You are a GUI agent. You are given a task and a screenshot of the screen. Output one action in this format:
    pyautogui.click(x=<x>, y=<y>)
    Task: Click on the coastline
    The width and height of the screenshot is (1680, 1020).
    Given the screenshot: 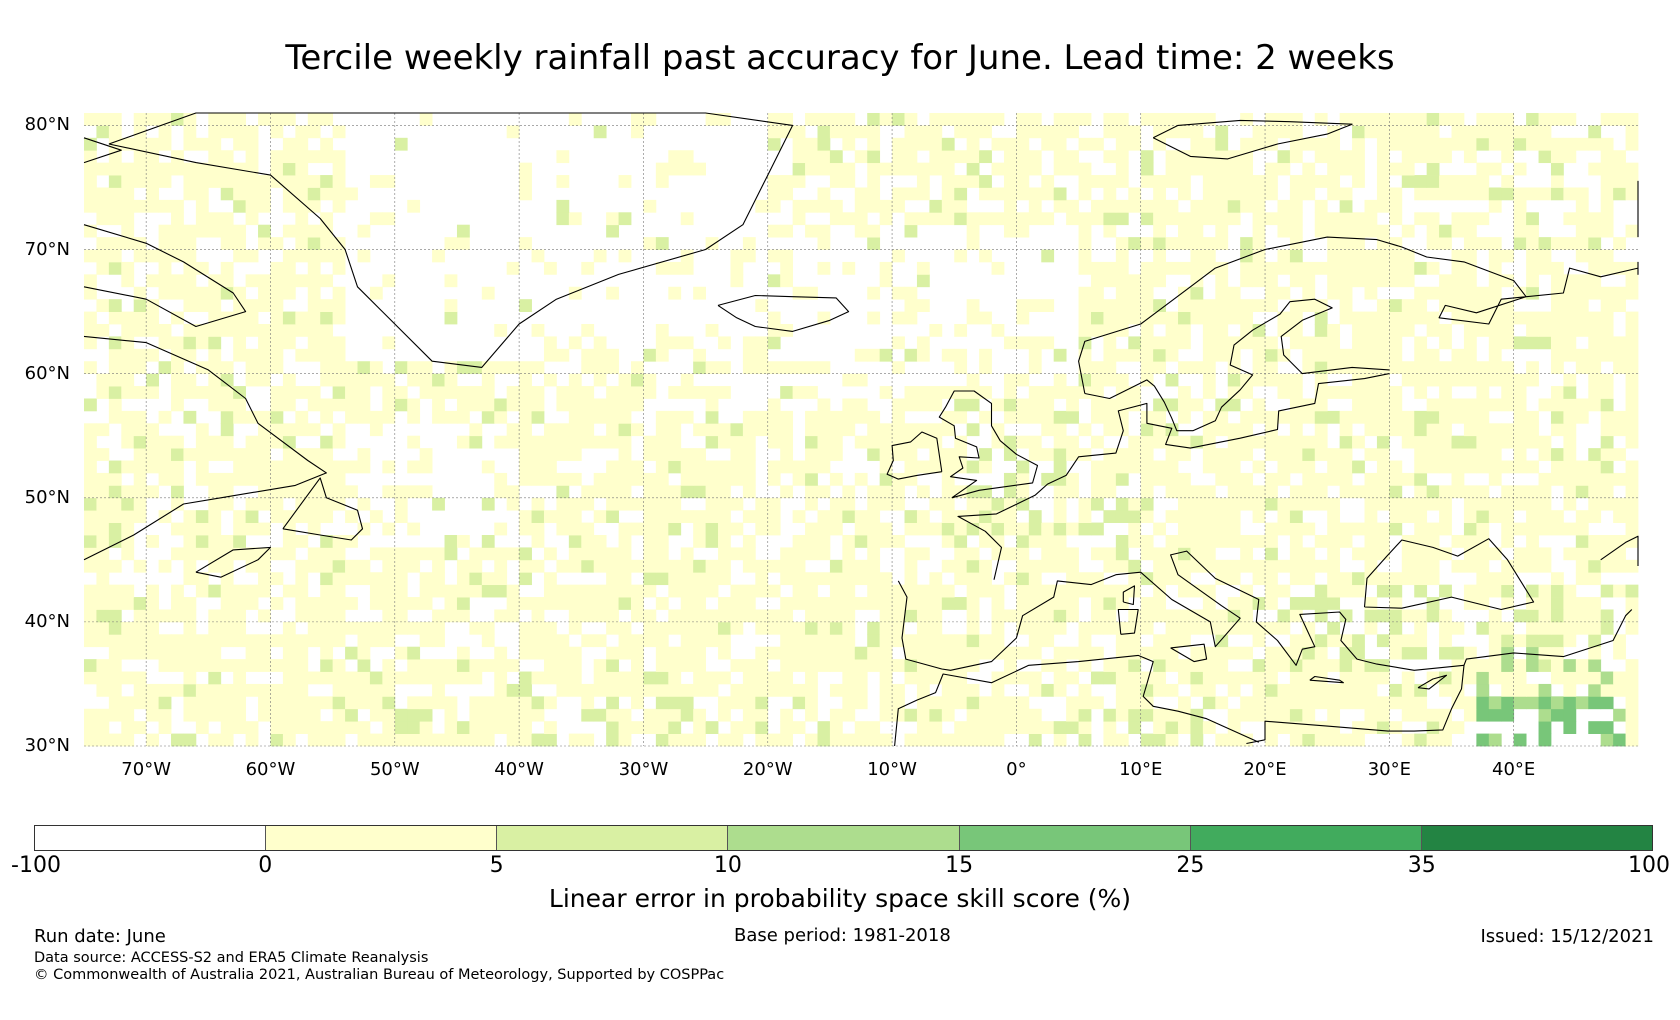 What is the action you would take?
    pyautogui.click(x=783, y=313)
    